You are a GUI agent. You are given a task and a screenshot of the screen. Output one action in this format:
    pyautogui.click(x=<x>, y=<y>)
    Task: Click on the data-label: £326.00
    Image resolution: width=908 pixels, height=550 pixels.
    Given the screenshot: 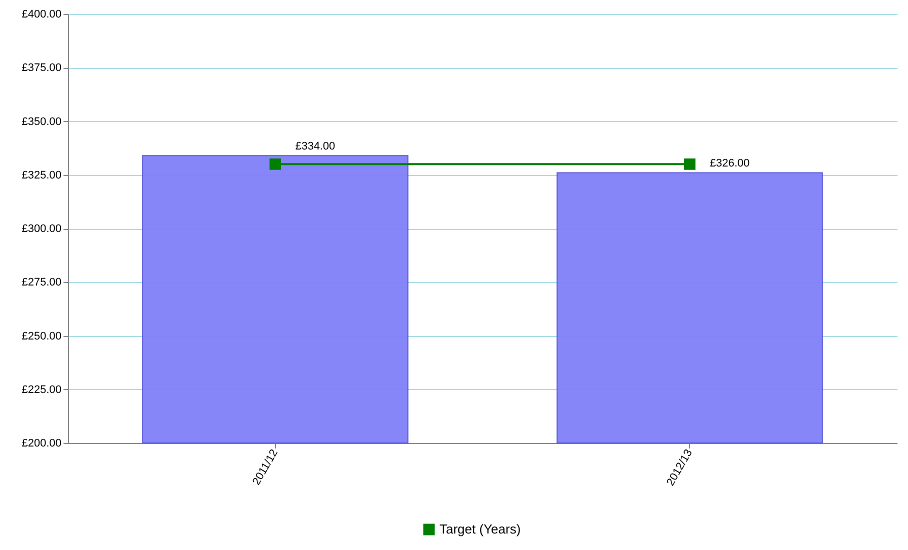 What is the action you would take?
    pyautogui.click(x=730, y=164)
    